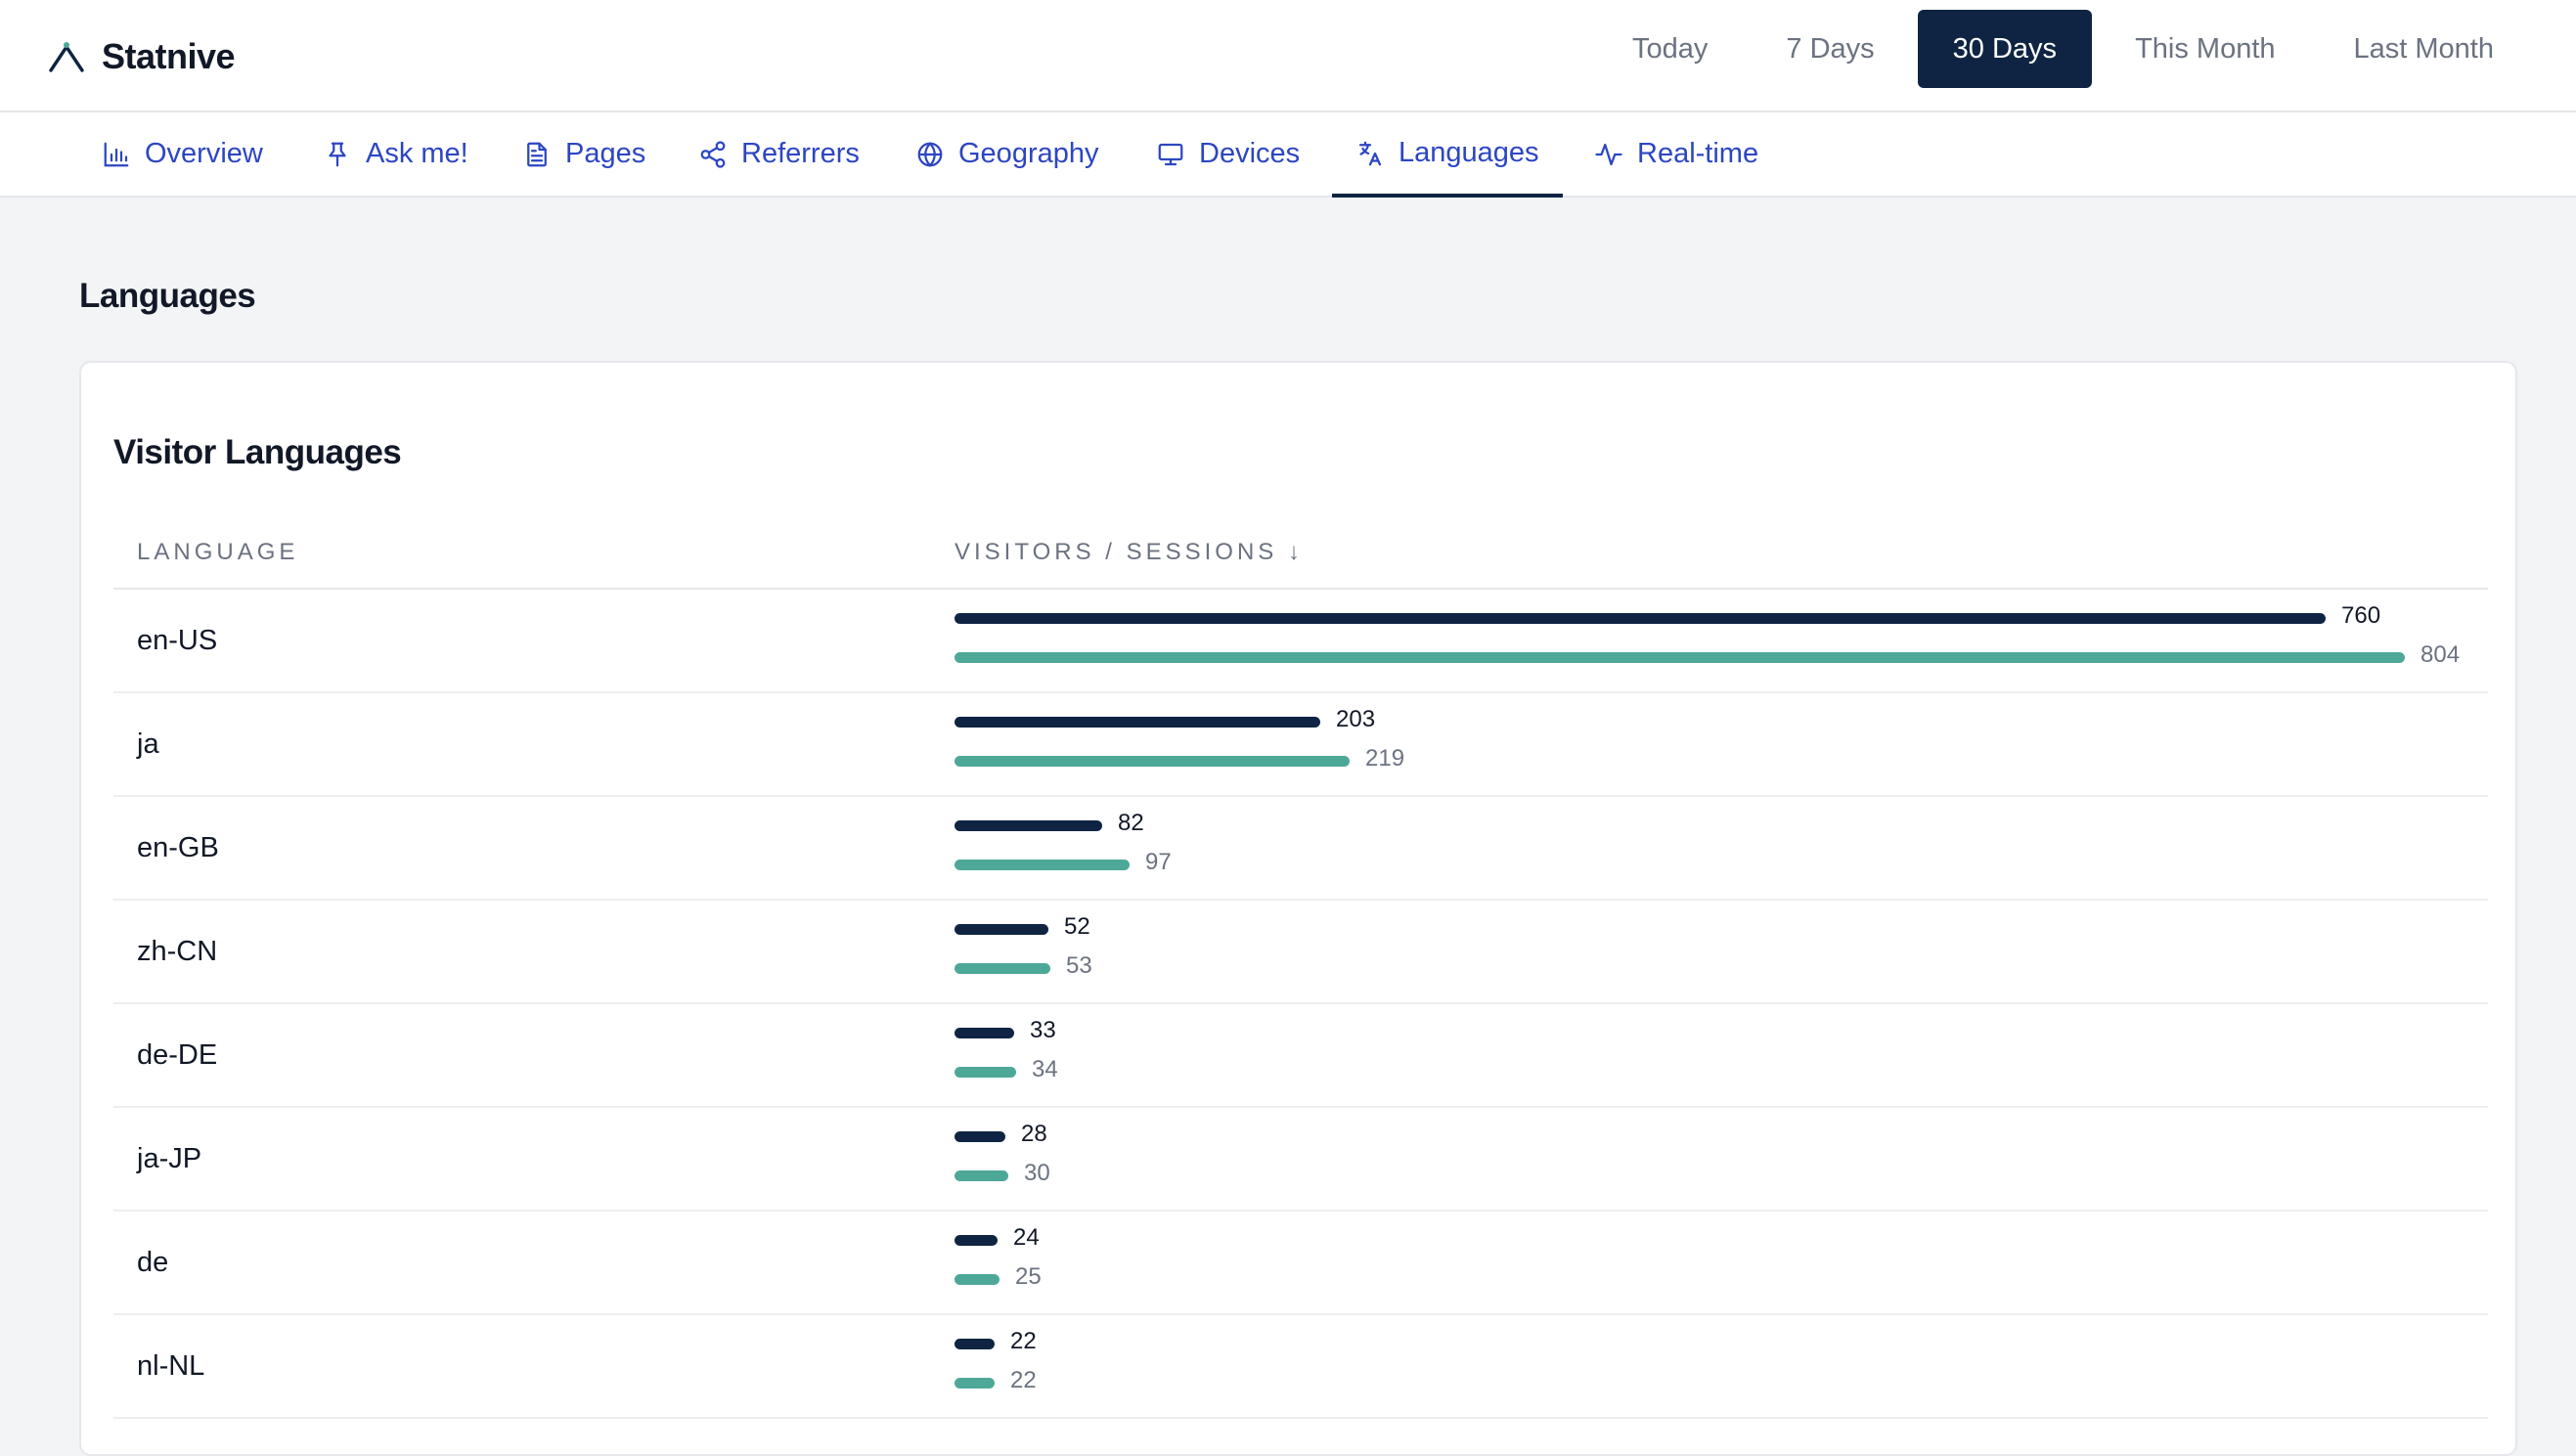 This screenshot has width=2576, height=1456. Describe the element at coordinates (178, 847) in the screenshot. I see `language-code: en-GB` at that location.